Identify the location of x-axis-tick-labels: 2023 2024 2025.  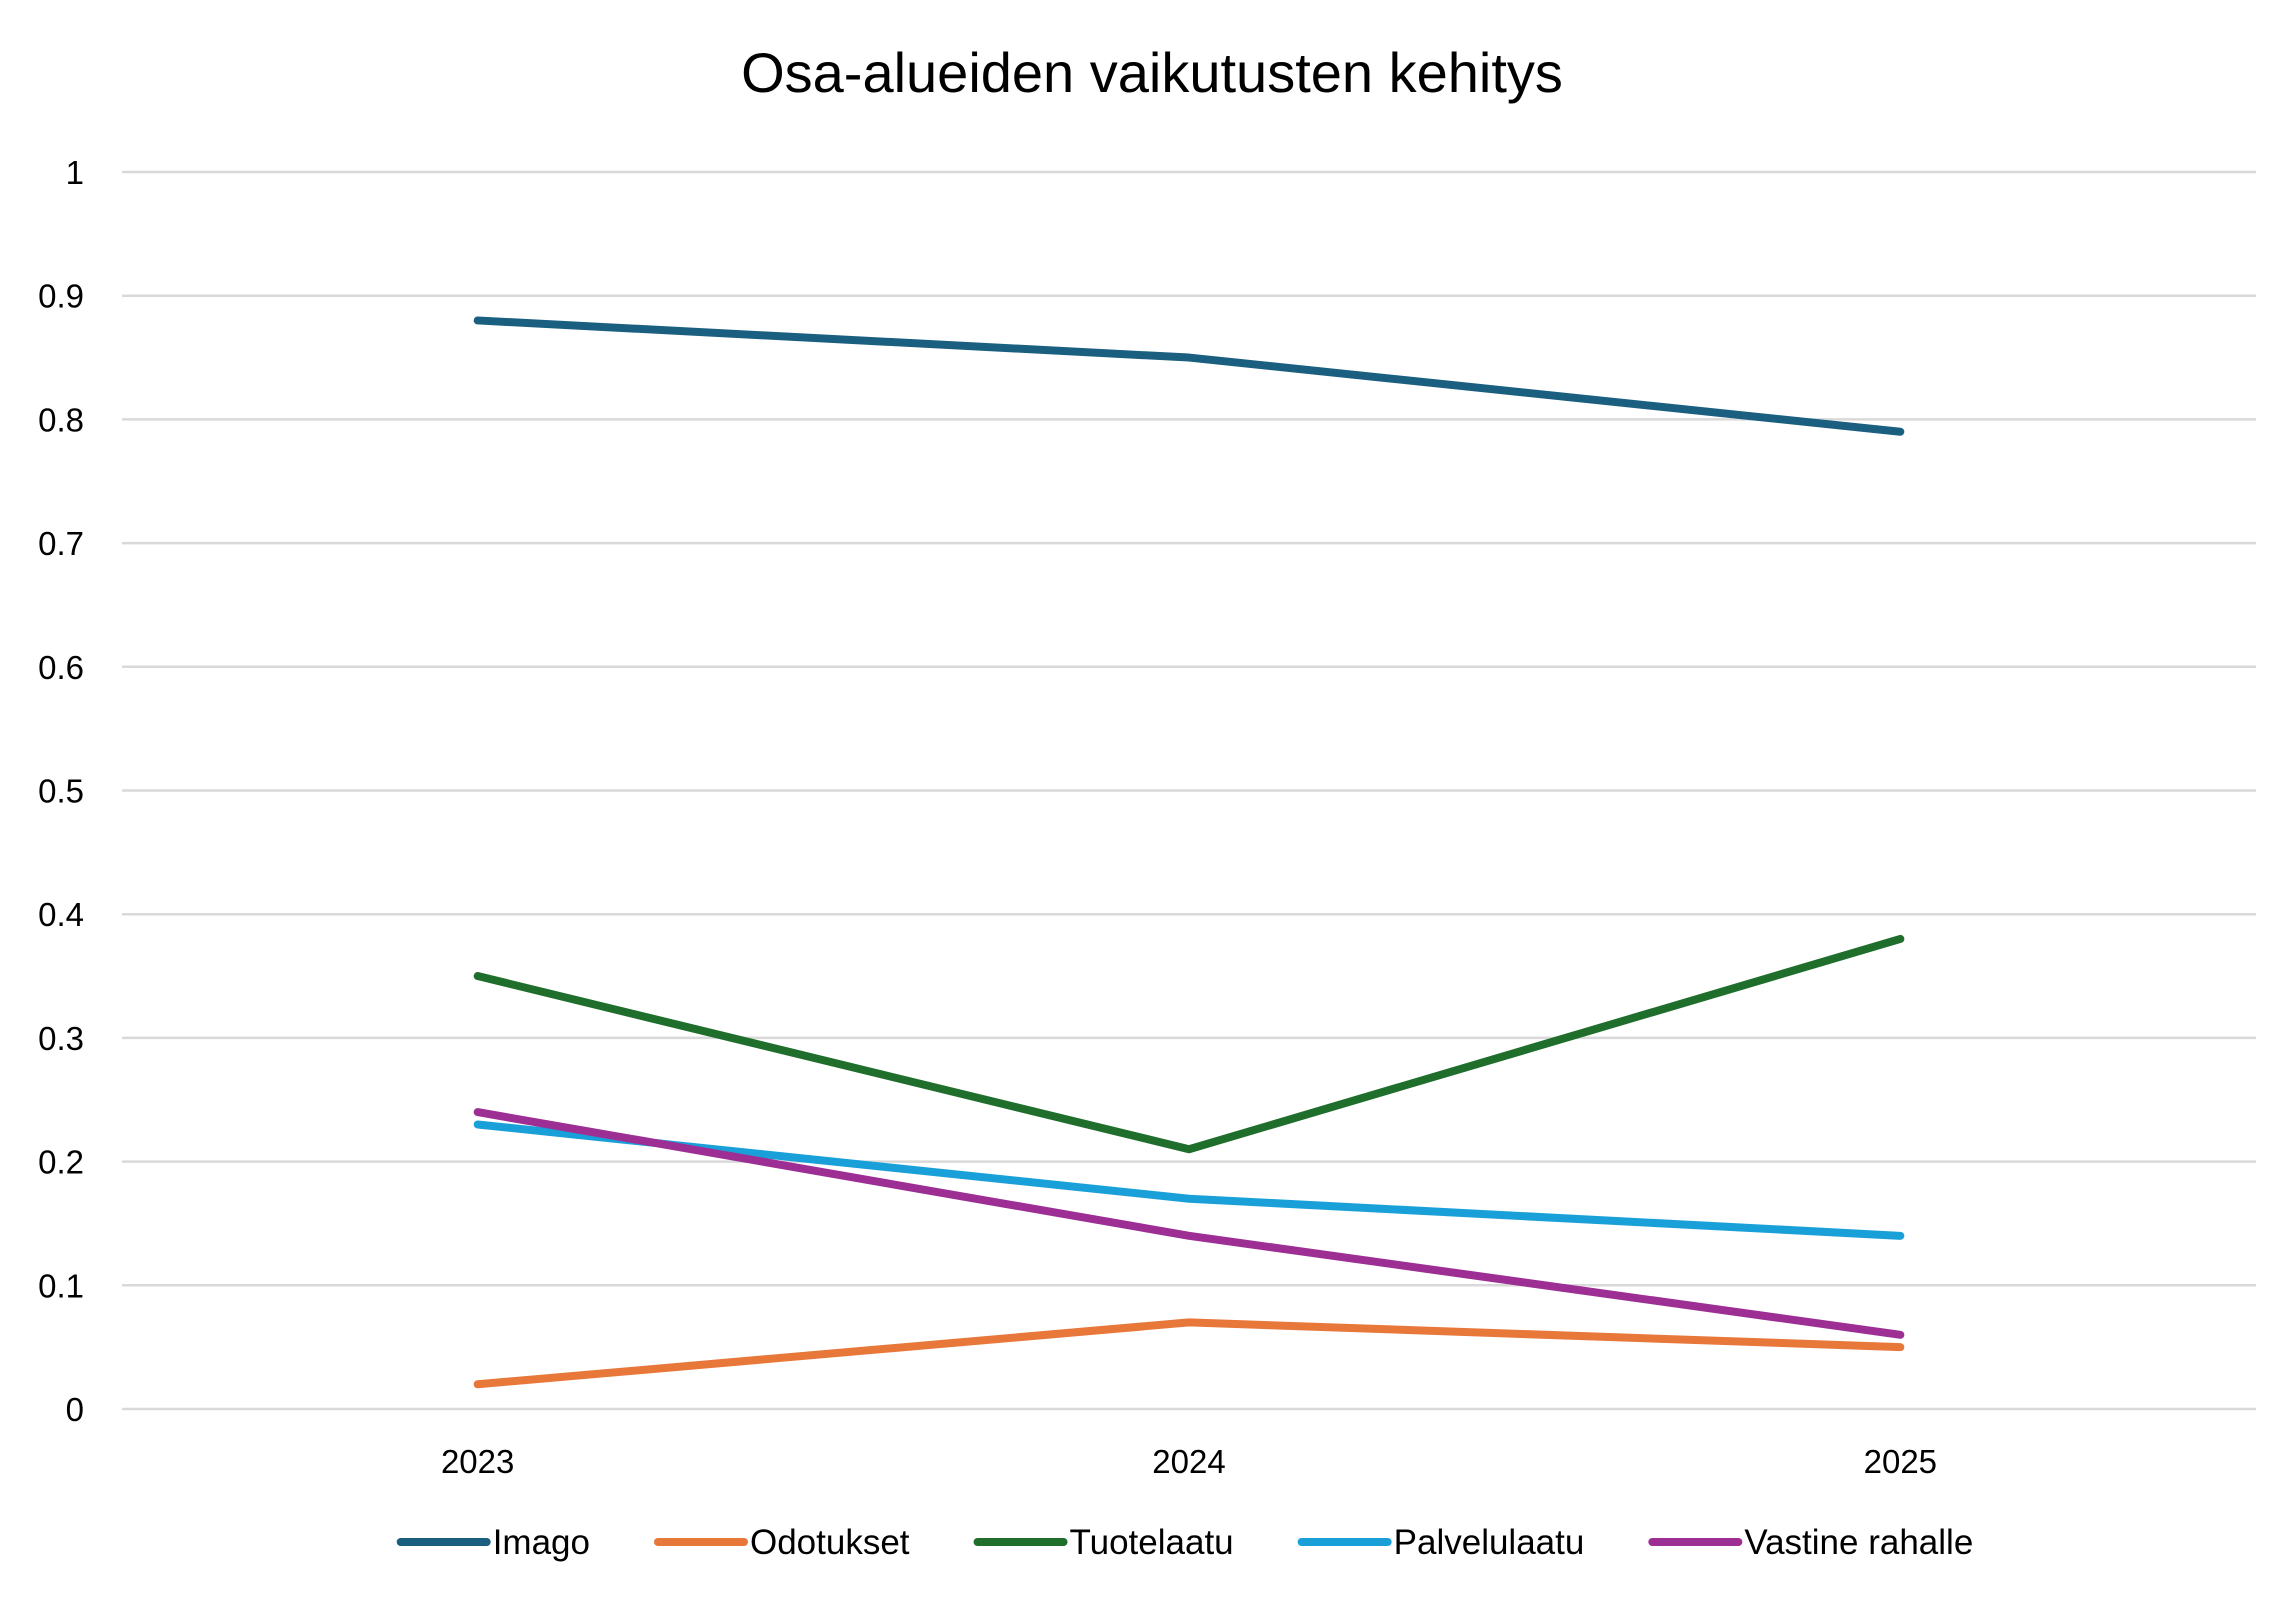
(1189, 1461).